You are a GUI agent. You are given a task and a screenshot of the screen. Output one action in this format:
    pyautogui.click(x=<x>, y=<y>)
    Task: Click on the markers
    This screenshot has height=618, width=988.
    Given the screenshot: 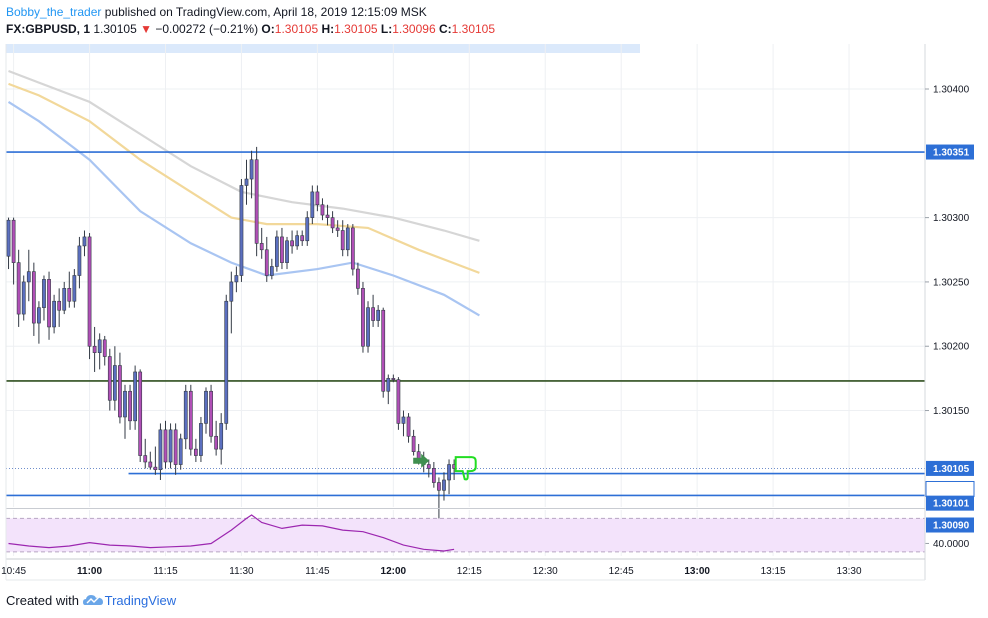 What is the action you would take?
    pyautogui.click(x=445, y=467)
    